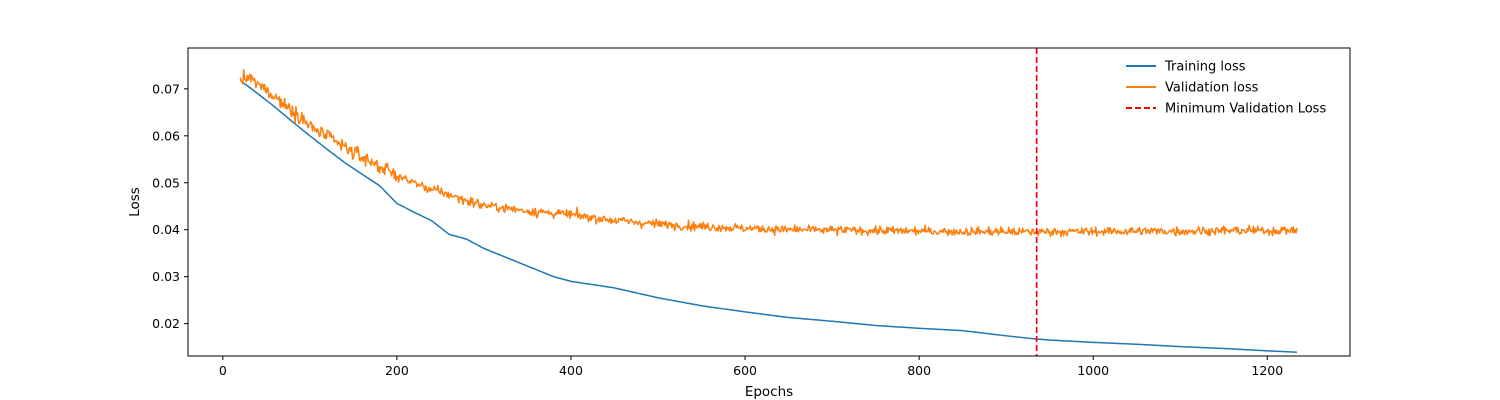  What do you see at coordinates (166, 323) in the screenshot?
I see `y-tick-label: 0.02` at bounding box center [166, 323].